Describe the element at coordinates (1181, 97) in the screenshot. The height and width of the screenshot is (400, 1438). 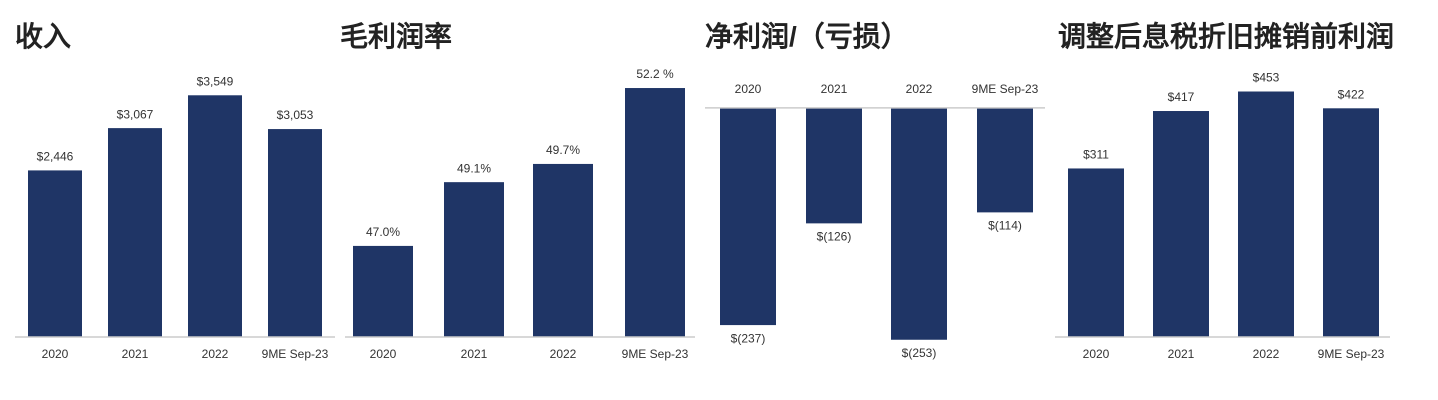
I see `value-label: $417` at that location.